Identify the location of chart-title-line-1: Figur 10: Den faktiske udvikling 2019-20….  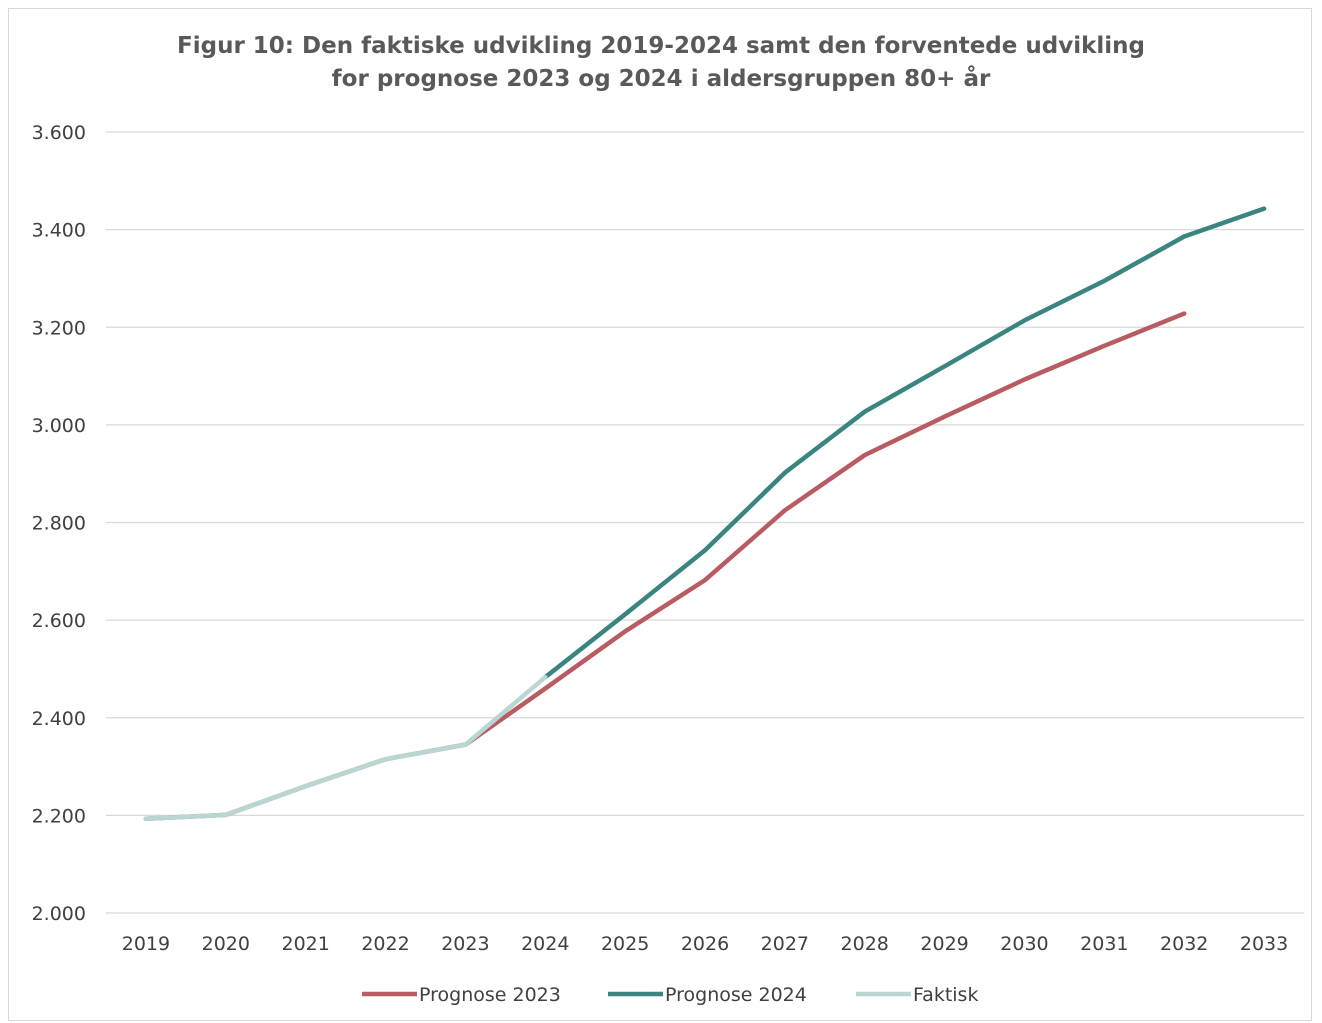
(661, 46).